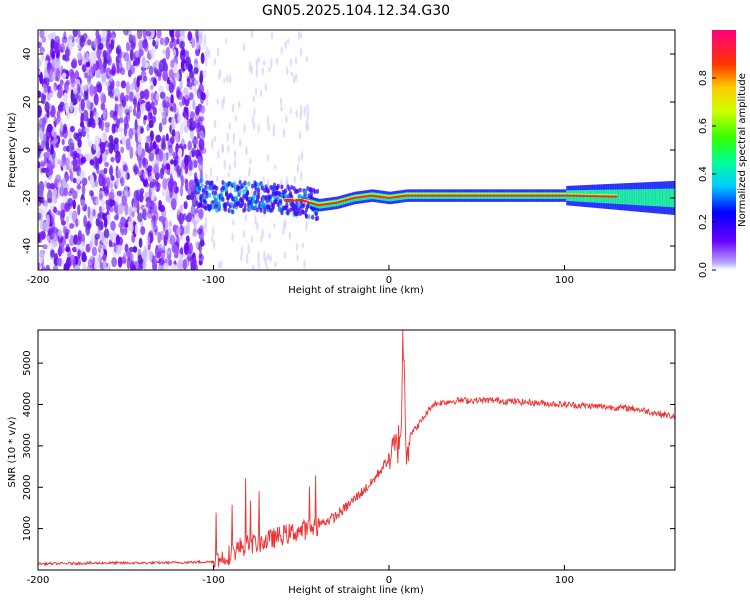  What do you see at coordinates (703, 78) in the screenshot?
I see `colorbar-tick-label: 0.8` at bounding box center [703, 78].